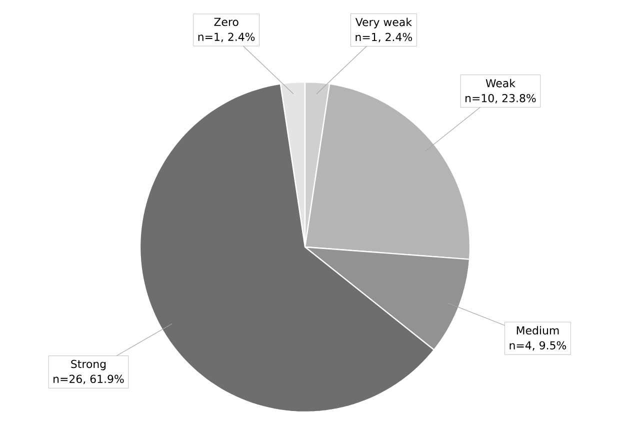 Image resolution: width=621 pixels, height=443 pixels. I want to click on slice-label: Zero, so click(226, 22).